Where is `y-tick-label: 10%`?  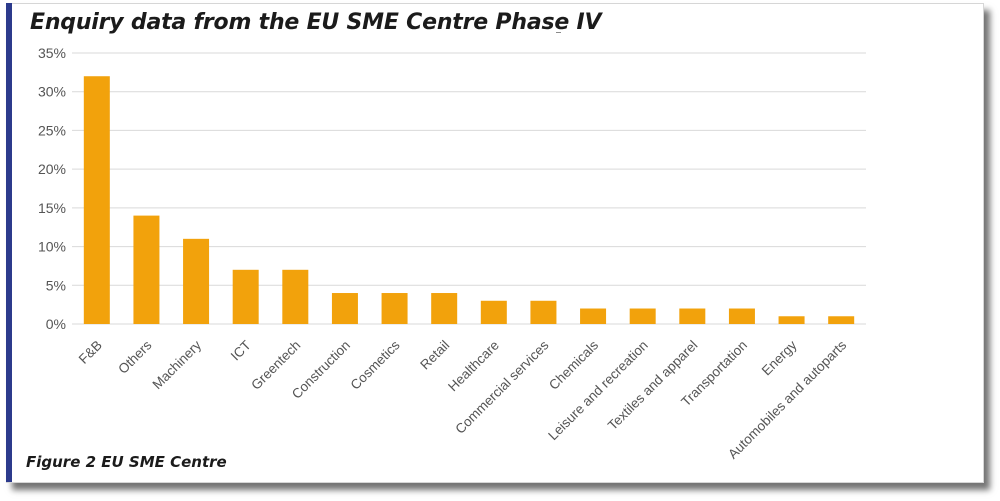 y-tick-label: 10% is located at coordinates (52, 247).